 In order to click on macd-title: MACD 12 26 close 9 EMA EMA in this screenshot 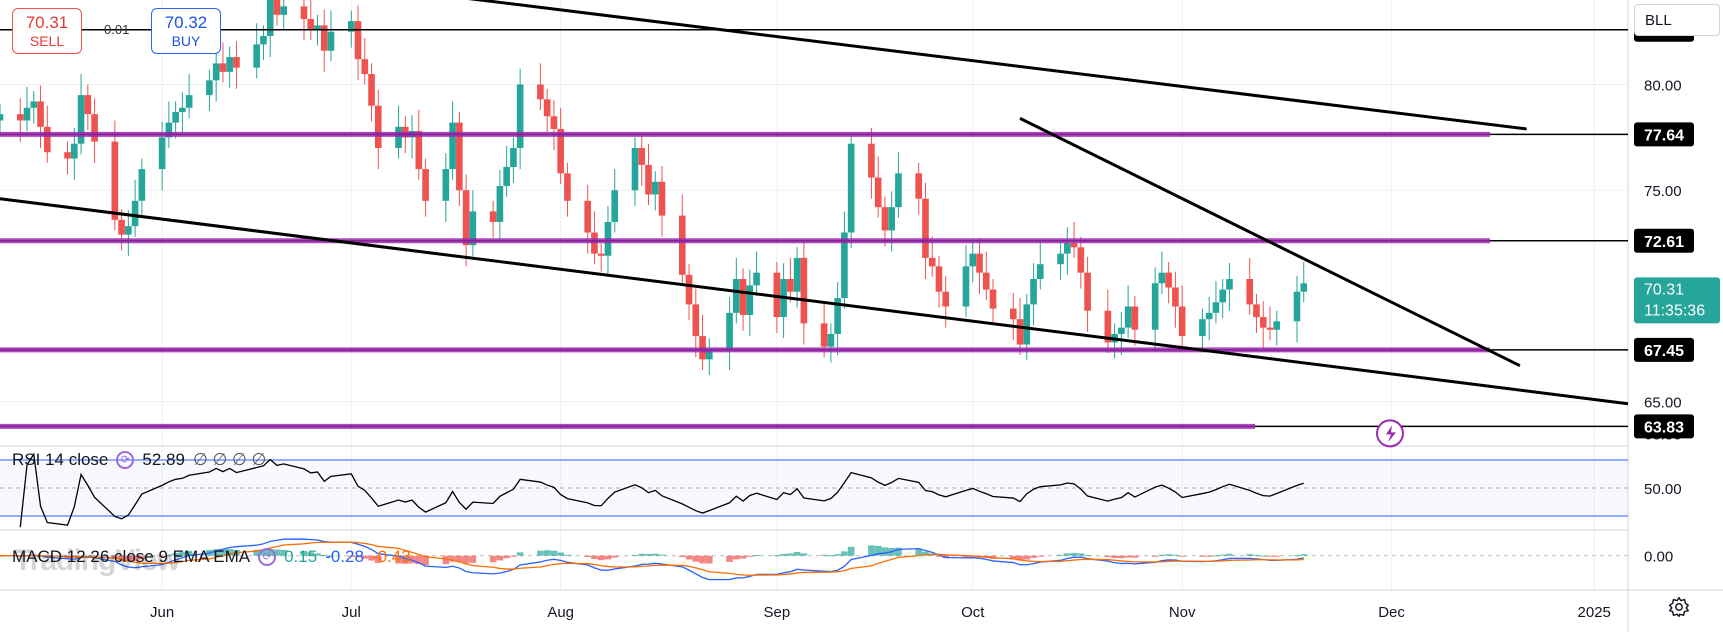, I will do `click(131, 556)`.